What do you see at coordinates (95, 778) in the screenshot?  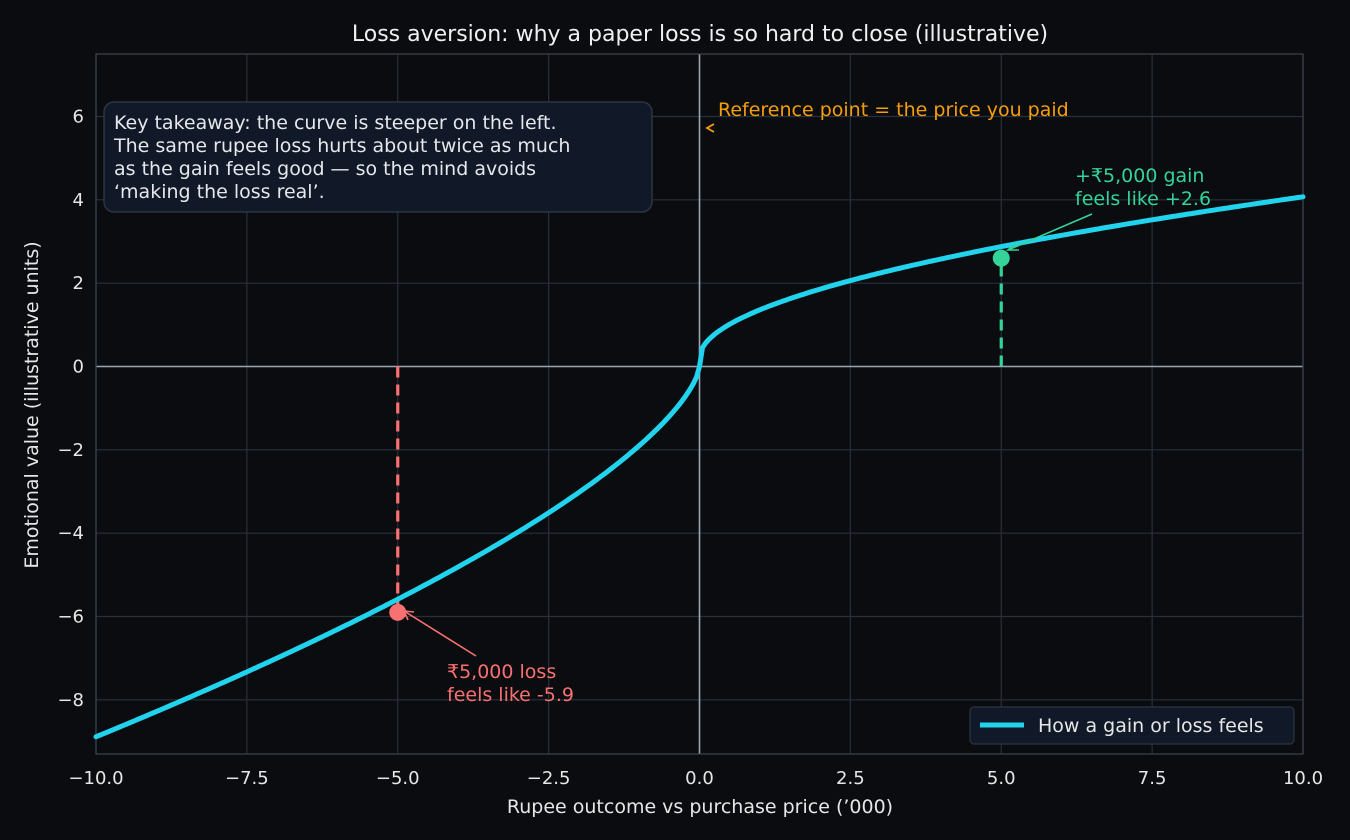 I see `x-tick-label: −10.0` at bounding box center [95, 778].